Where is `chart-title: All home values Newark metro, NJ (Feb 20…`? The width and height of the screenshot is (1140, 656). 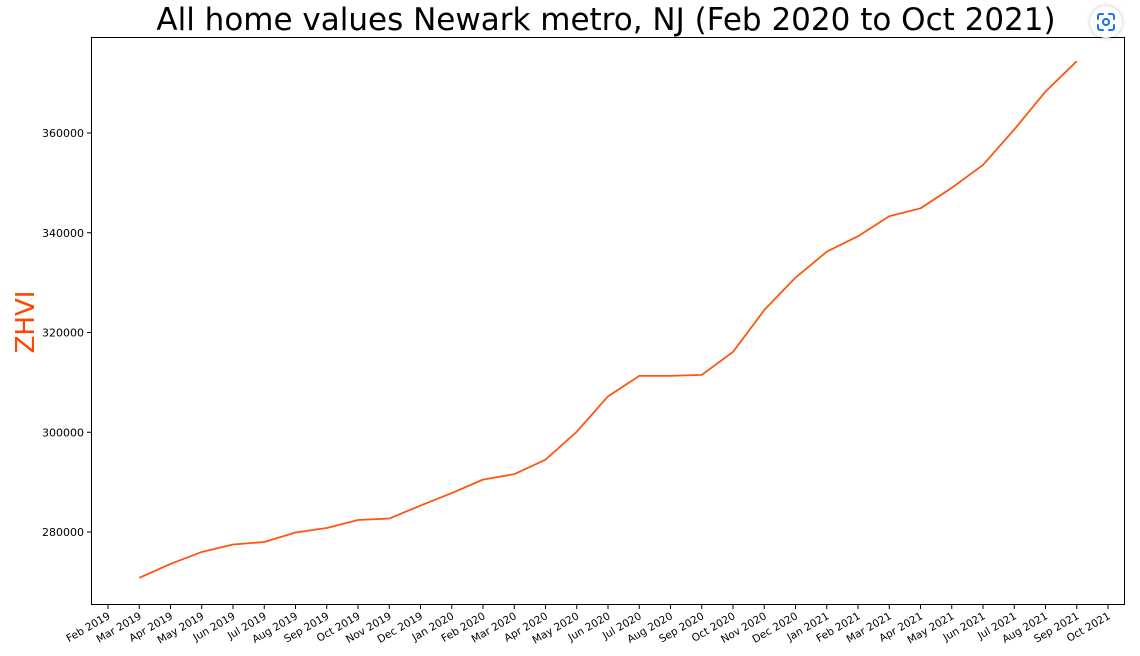 chart-title: All home values Newark metro, NJ (Feb 20… is located at coordinates (605, 20).